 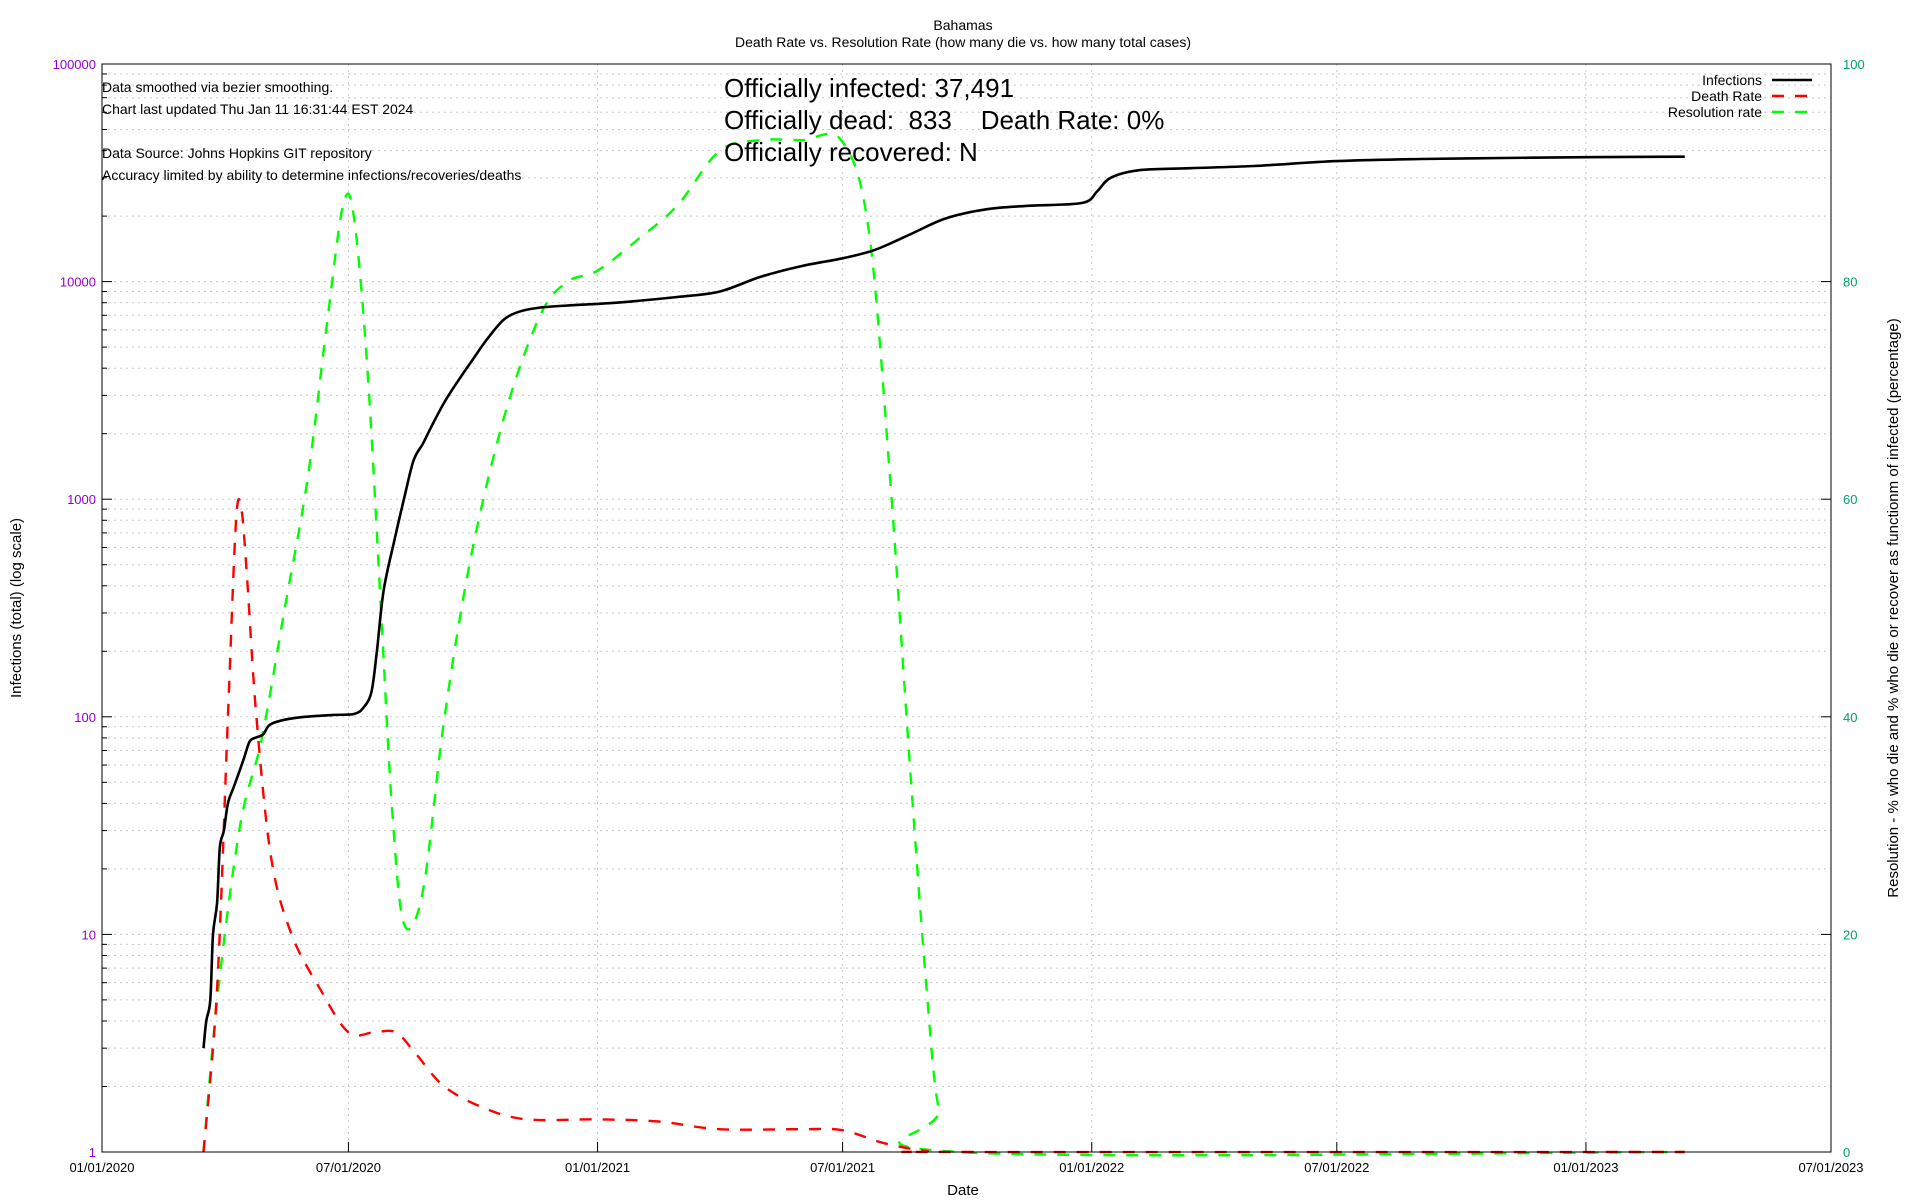 What do you see at coordinates (1091, 1167) in the screenshot?
I see `x-tick-label: 01/01/2022` at bounding box center [1091, 1167].